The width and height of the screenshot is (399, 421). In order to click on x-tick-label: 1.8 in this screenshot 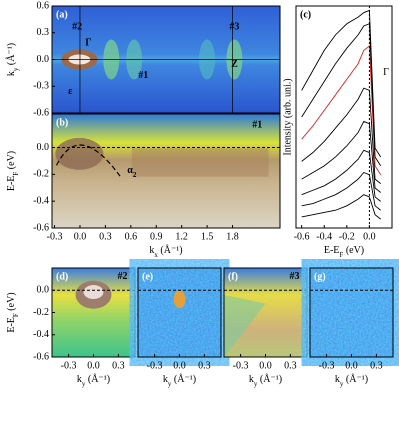, I will do `click(232, 236)`.